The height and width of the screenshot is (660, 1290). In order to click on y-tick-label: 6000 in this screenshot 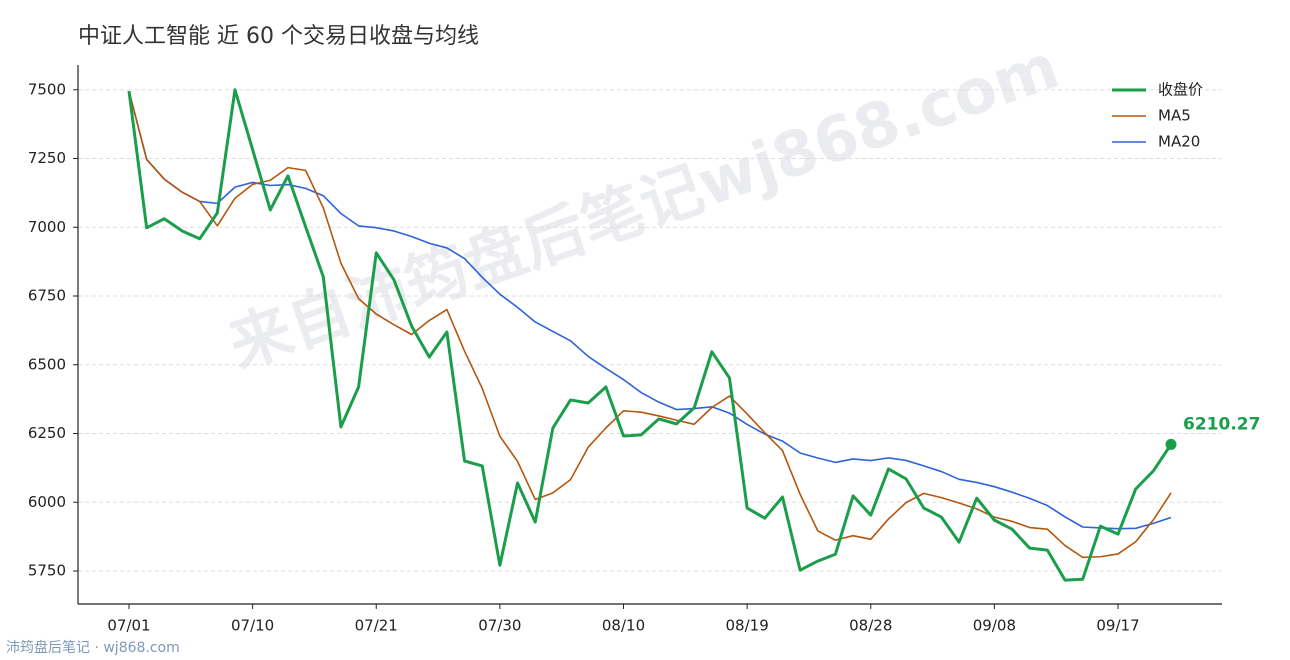, I will do `click(47, 502)`.